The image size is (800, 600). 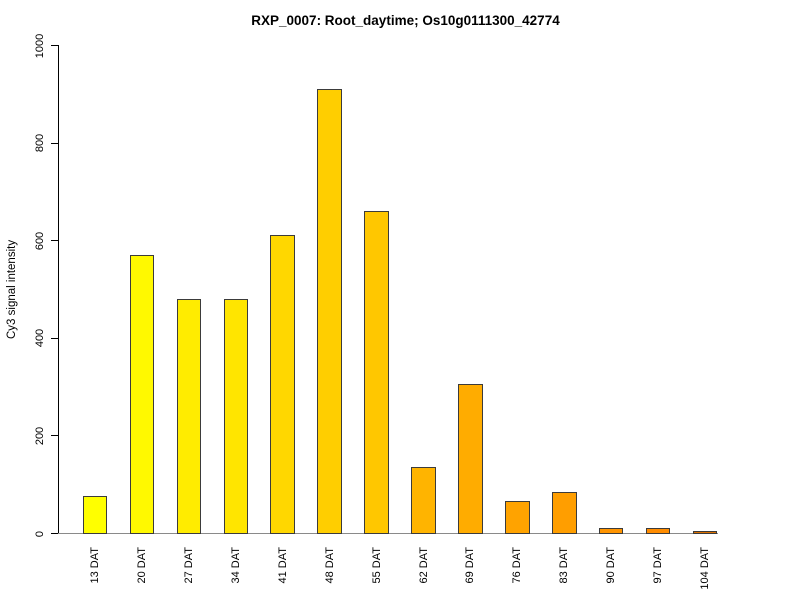 What do you see at coordinates (141, 565) in the screenshot?
I see `x-tick-label: 20 DAT` at bounding box center [141, 565].